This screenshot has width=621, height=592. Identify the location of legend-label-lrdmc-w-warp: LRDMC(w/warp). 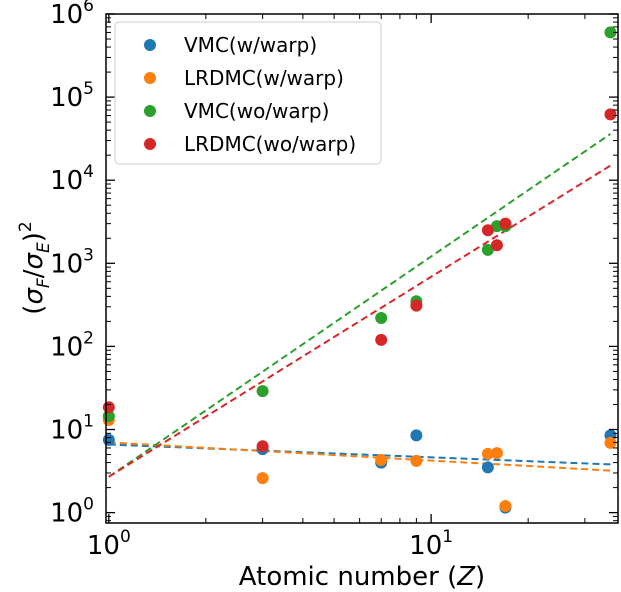
(264, 78).